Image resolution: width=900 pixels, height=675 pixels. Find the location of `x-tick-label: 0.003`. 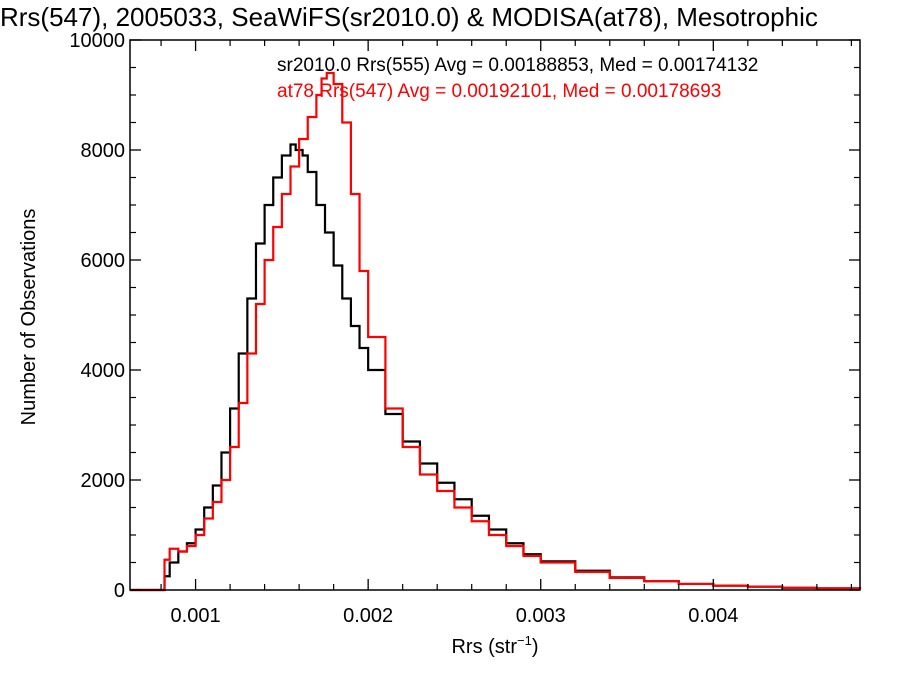

x-tick-label: 0.003 is located at coordinates (541, 616).